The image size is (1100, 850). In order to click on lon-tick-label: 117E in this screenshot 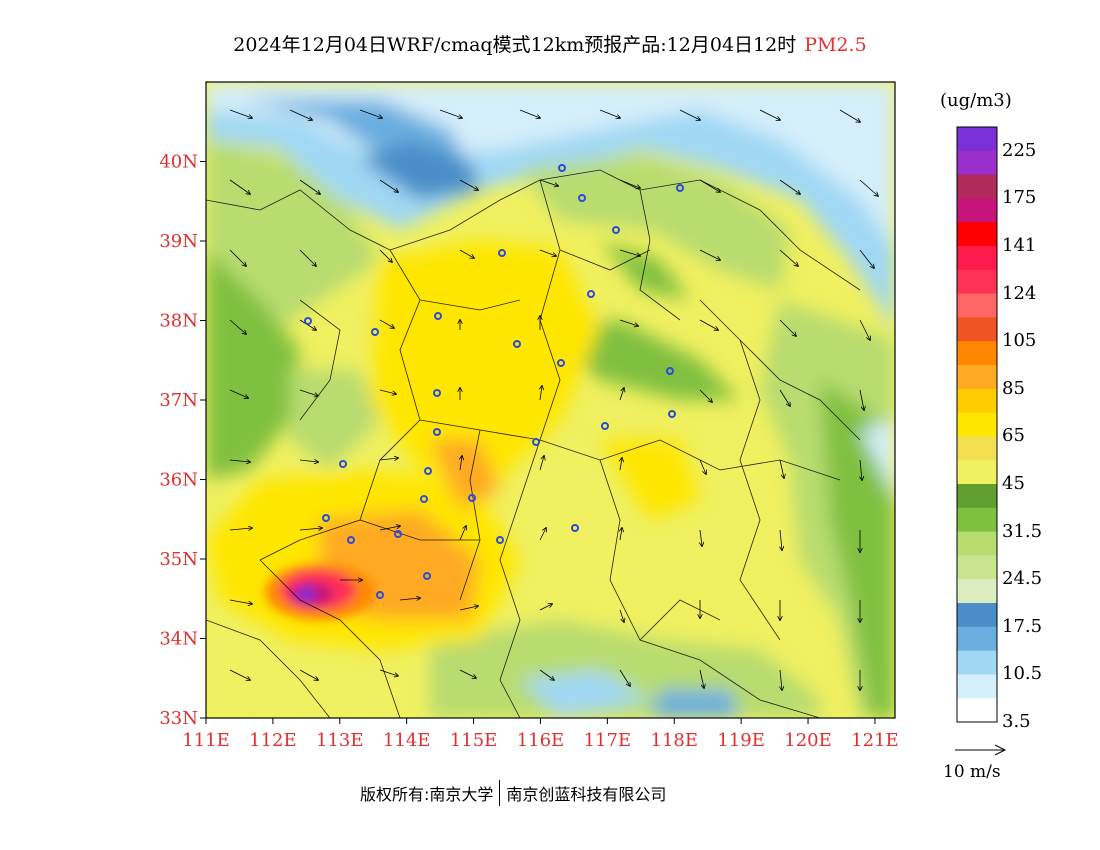, I will do `click(608, 740)`.